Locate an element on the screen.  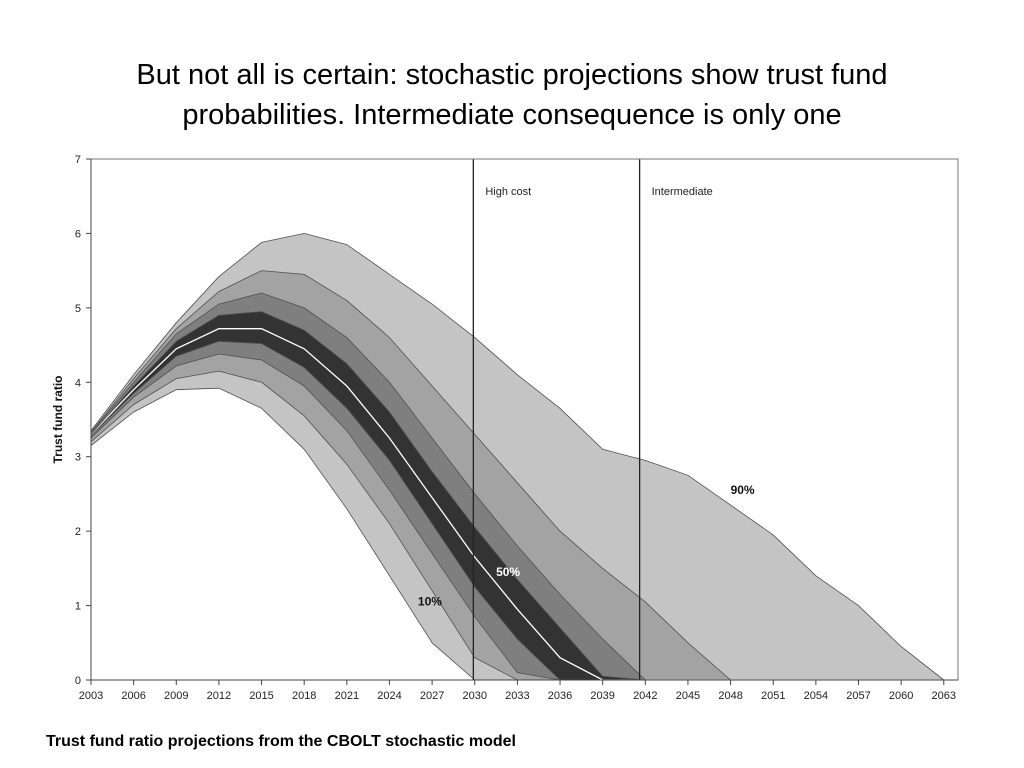
x-tick-label: 2063 is located at coordinates (944, 696).